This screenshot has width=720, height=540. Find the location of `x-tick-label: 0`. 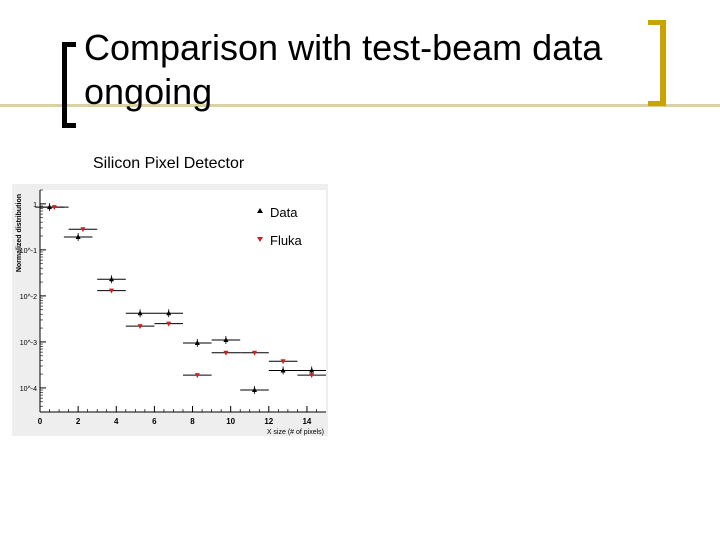

x-tick-label: 0 is located at coordinates (40, 421).